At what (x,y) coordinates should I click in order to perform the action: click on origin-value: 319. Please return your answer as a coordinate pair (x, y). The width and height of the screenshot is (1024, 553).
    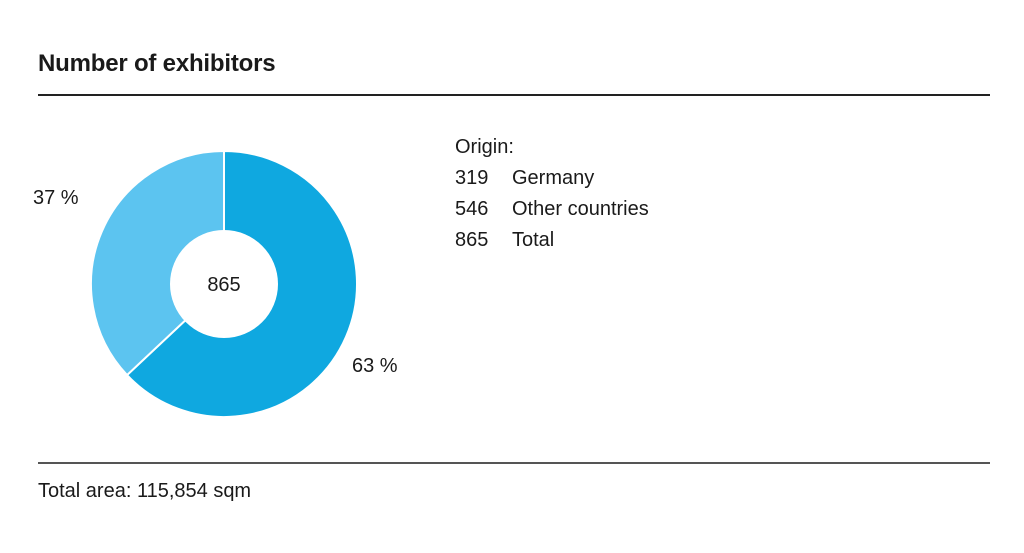
    Looking at the image, I should click on (472, 178).